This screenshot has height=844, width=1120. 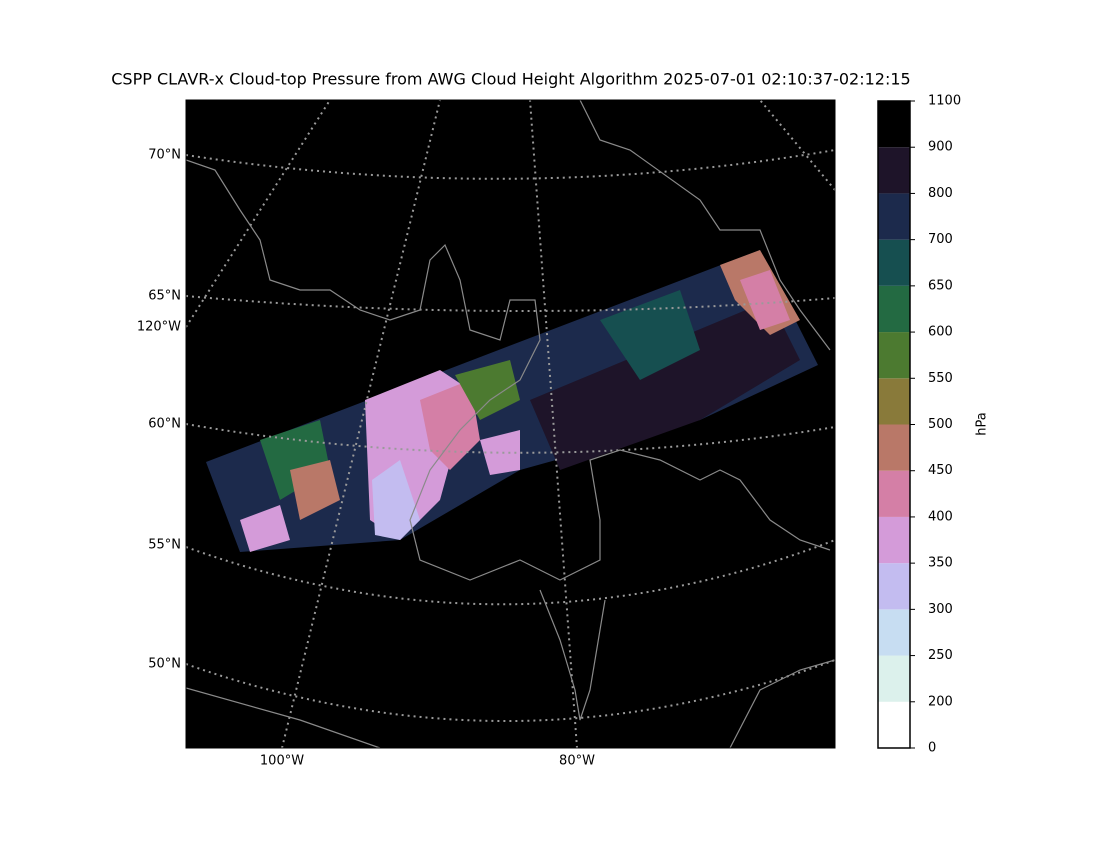 What do you see at coordinates (940, 655) in the screenshot?
I see `colorbar-tick-label: 250` at bounding box center [940, 655].